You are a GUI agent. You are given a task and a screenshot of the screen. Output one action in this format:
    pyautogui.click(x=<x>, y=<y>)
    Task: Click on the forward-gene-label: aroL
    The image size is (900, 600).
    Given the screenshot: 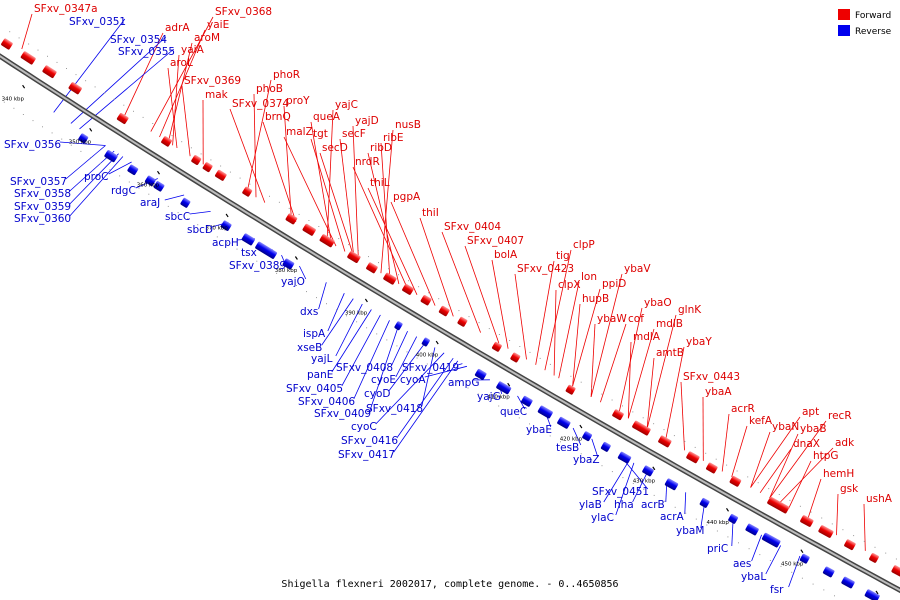 What is the action you would take?
    pyautogui.click(x=181, y=63)
    